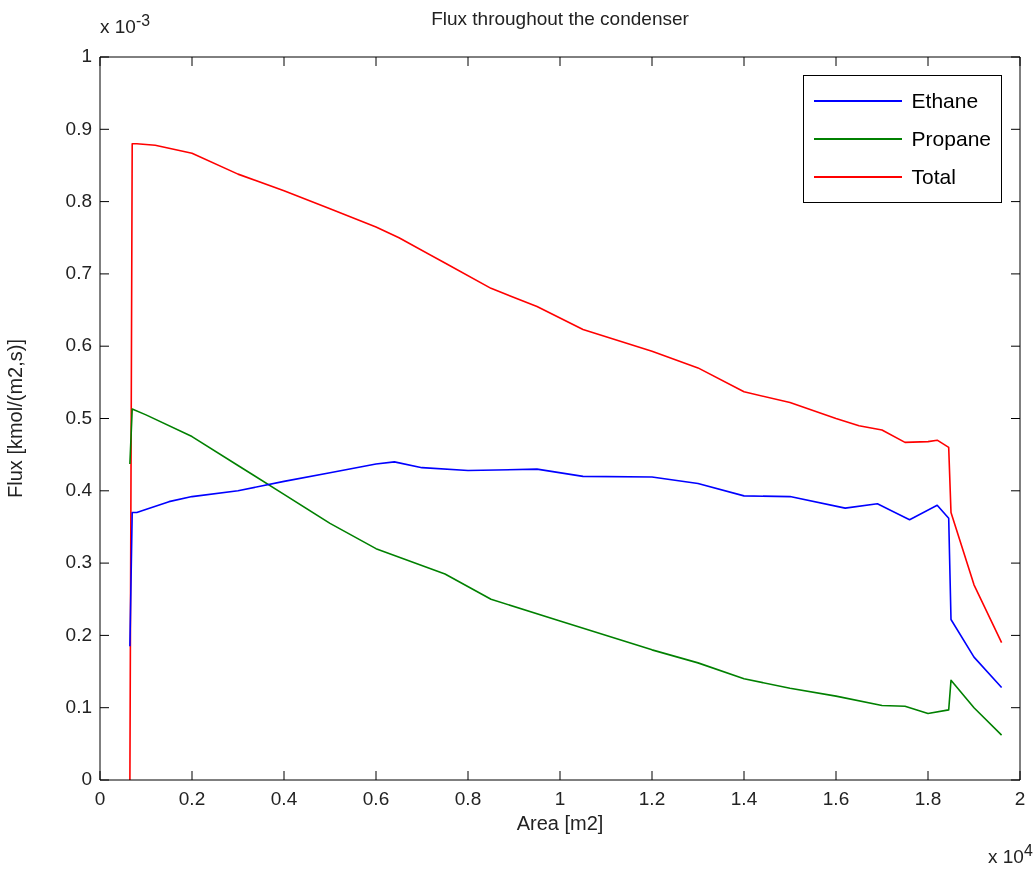  Describe the element at coordinates (79, 490) in the screenshot. I see `y-tick-label: 0.4` at that location.